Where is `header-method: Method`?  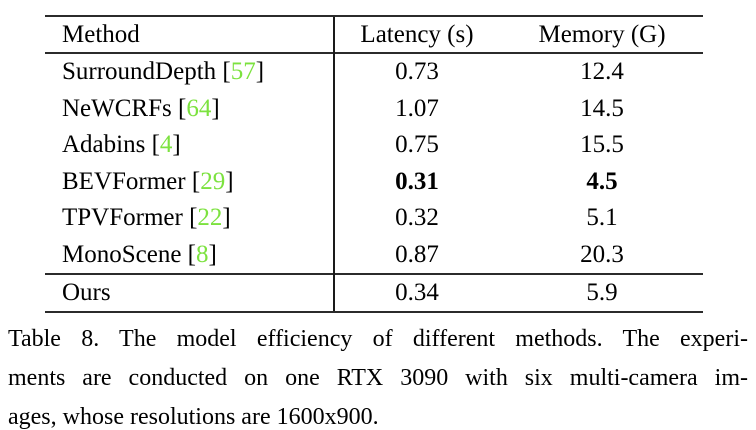 header-method: Method is located at coordinates (101, 34).